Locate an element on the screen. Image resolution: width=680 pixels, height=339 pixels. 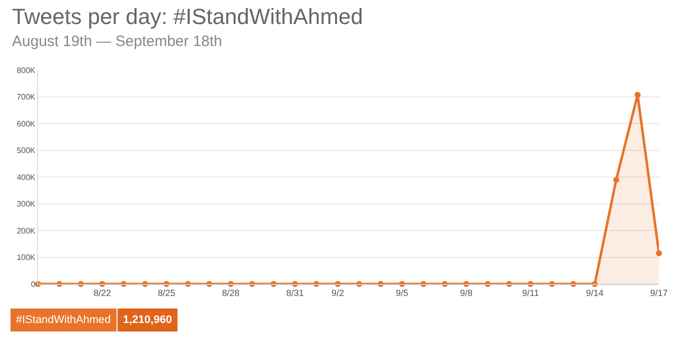
y-tick-label: 200K is located at coordinates (26, 231).